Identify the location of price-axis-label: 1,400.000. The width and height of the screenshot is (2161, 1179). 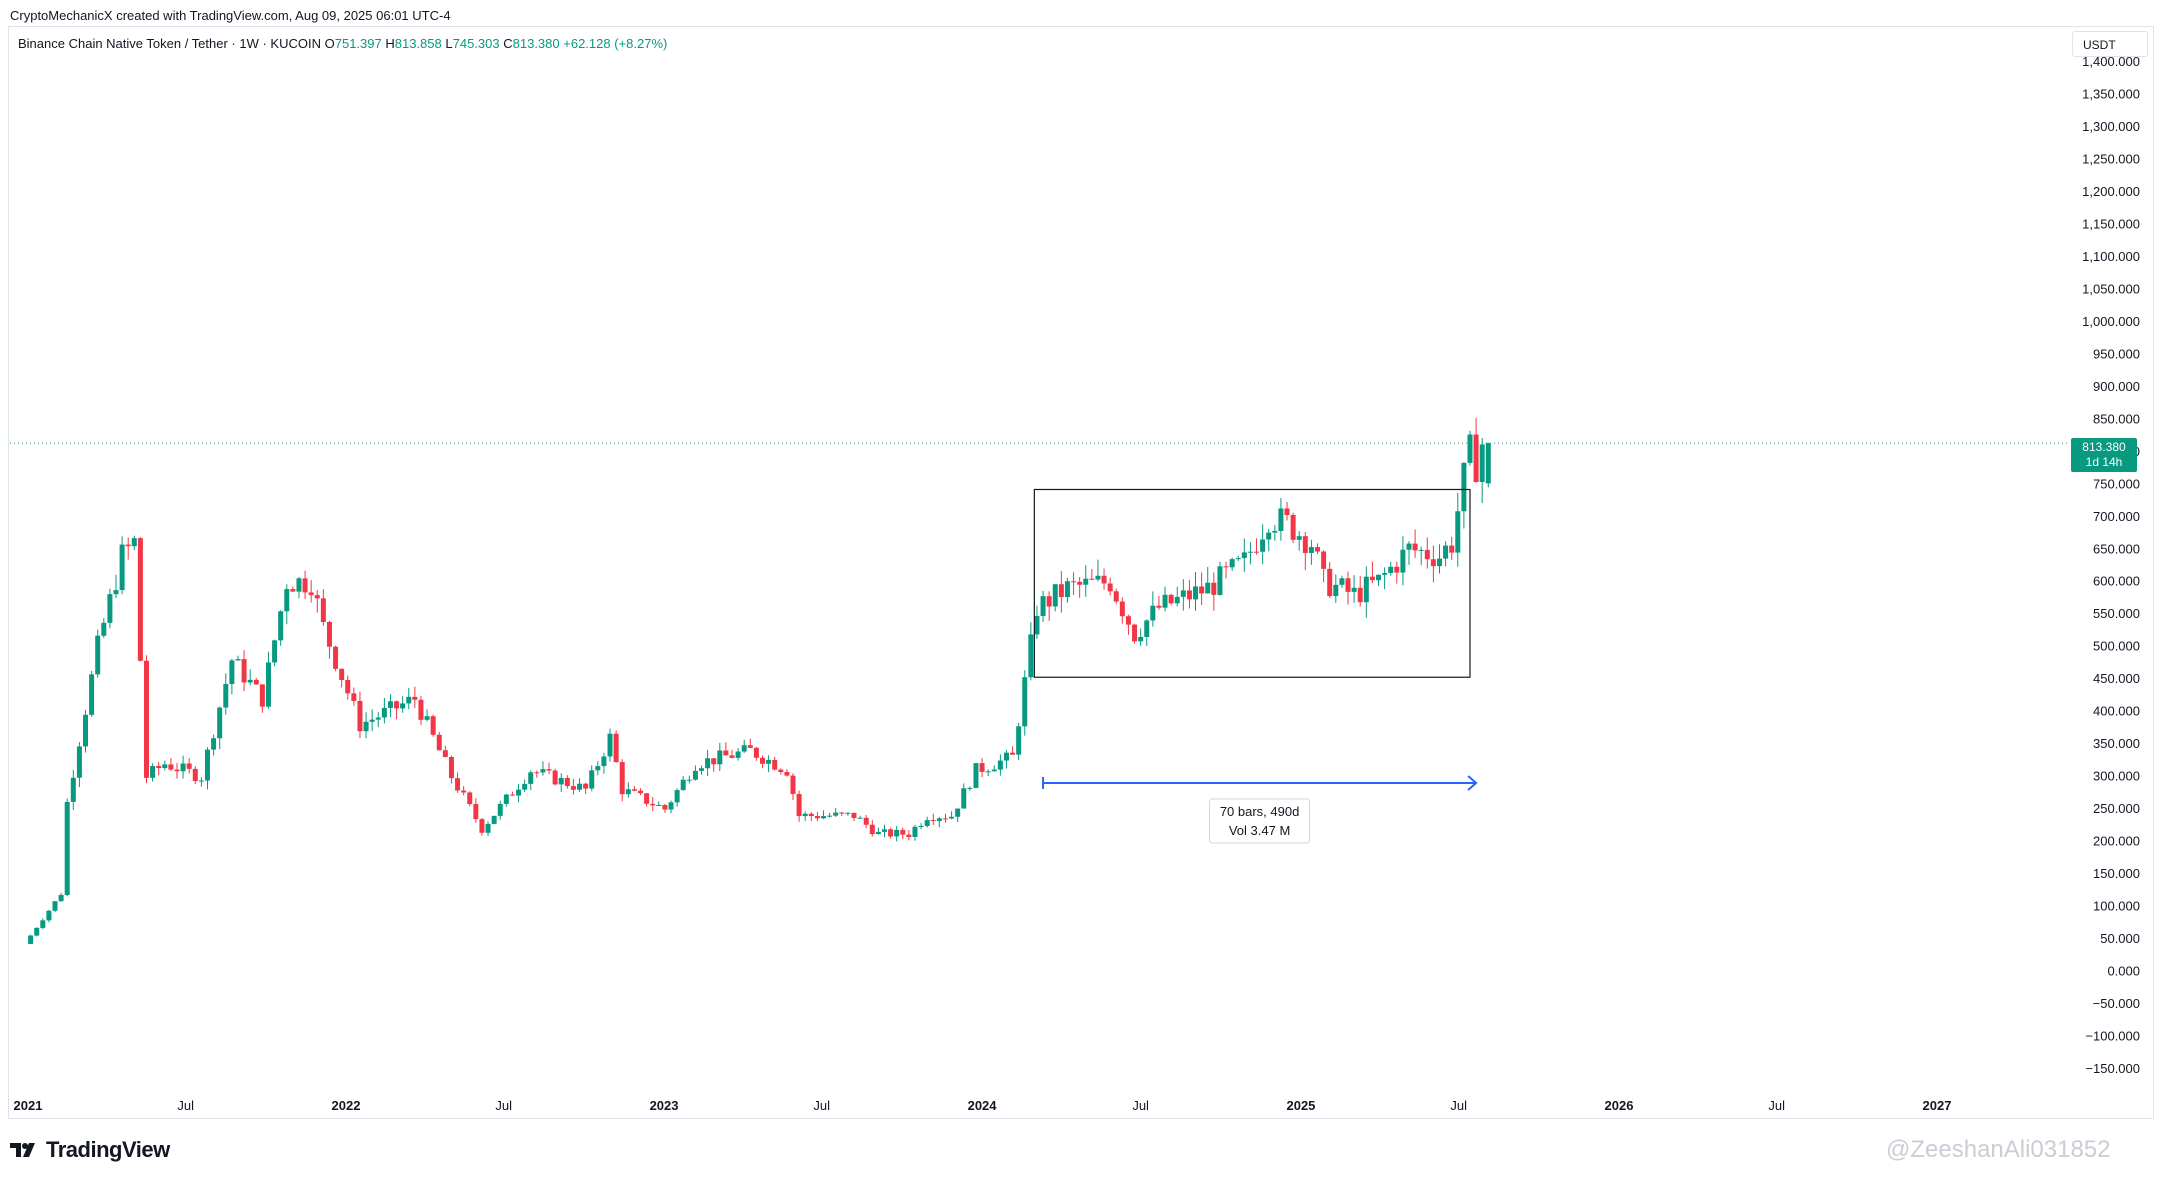
(2111, 61).